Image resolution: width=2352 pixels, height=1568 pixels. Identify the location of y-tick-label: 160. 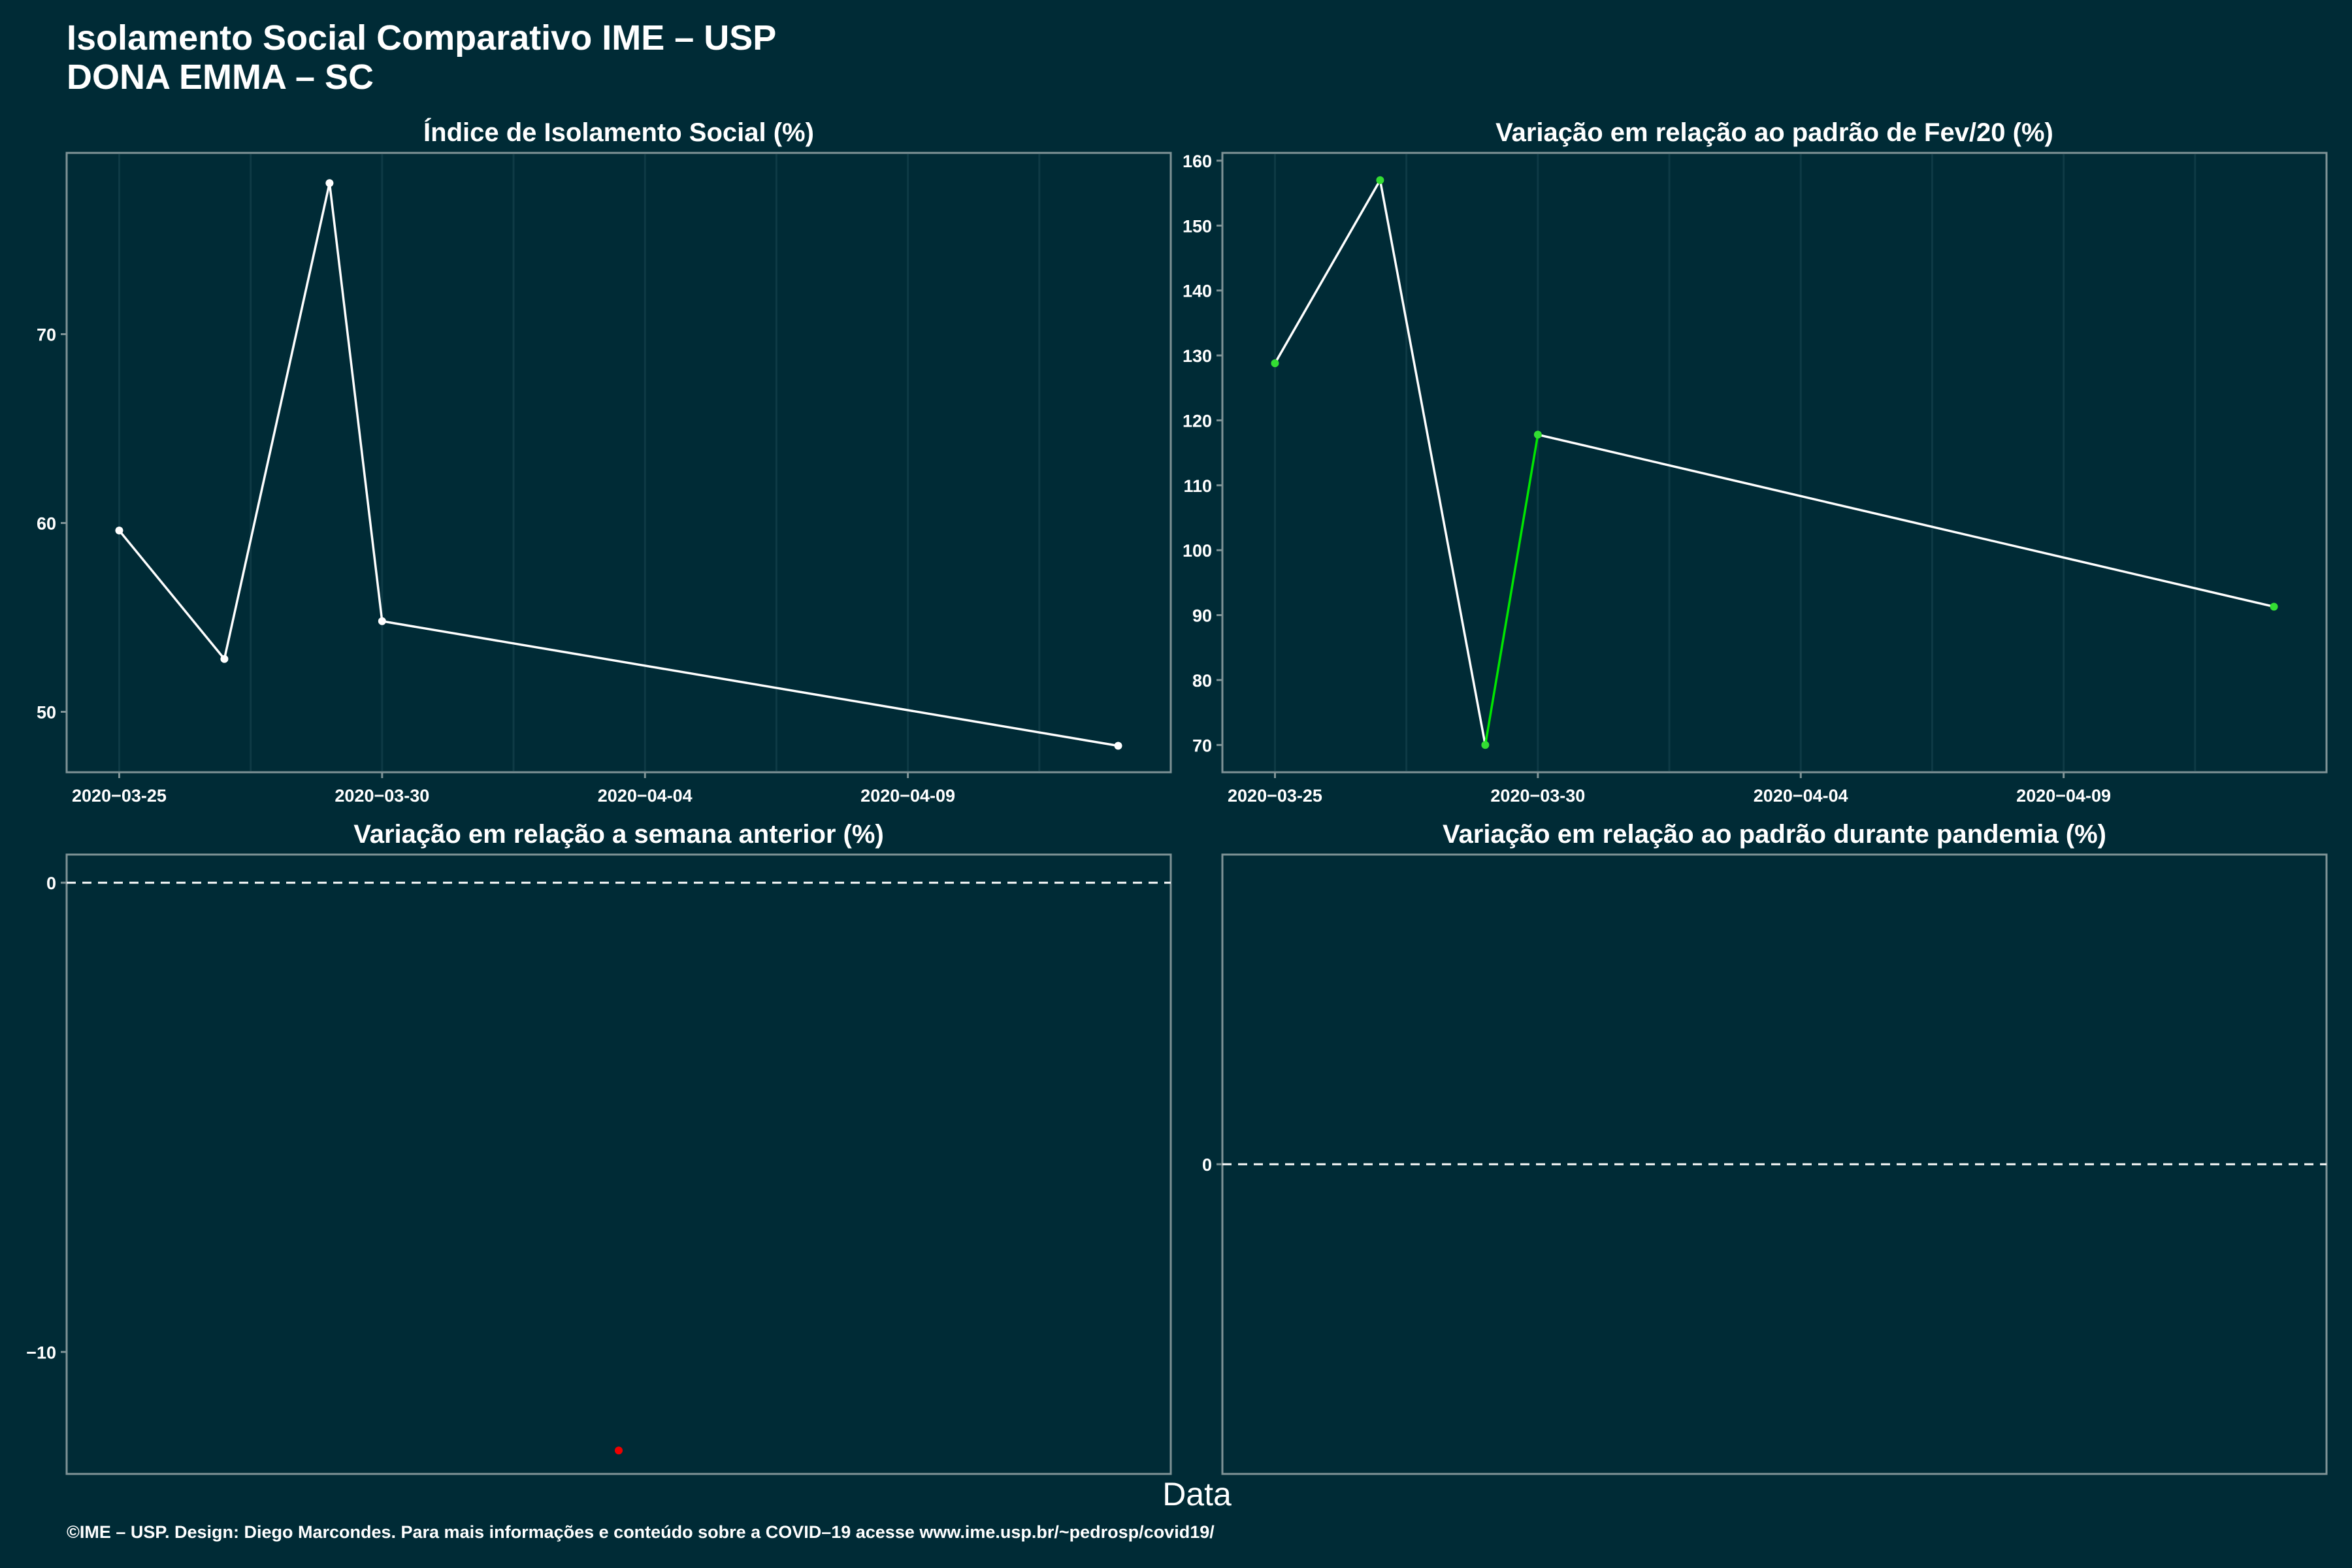
(1197, 161).